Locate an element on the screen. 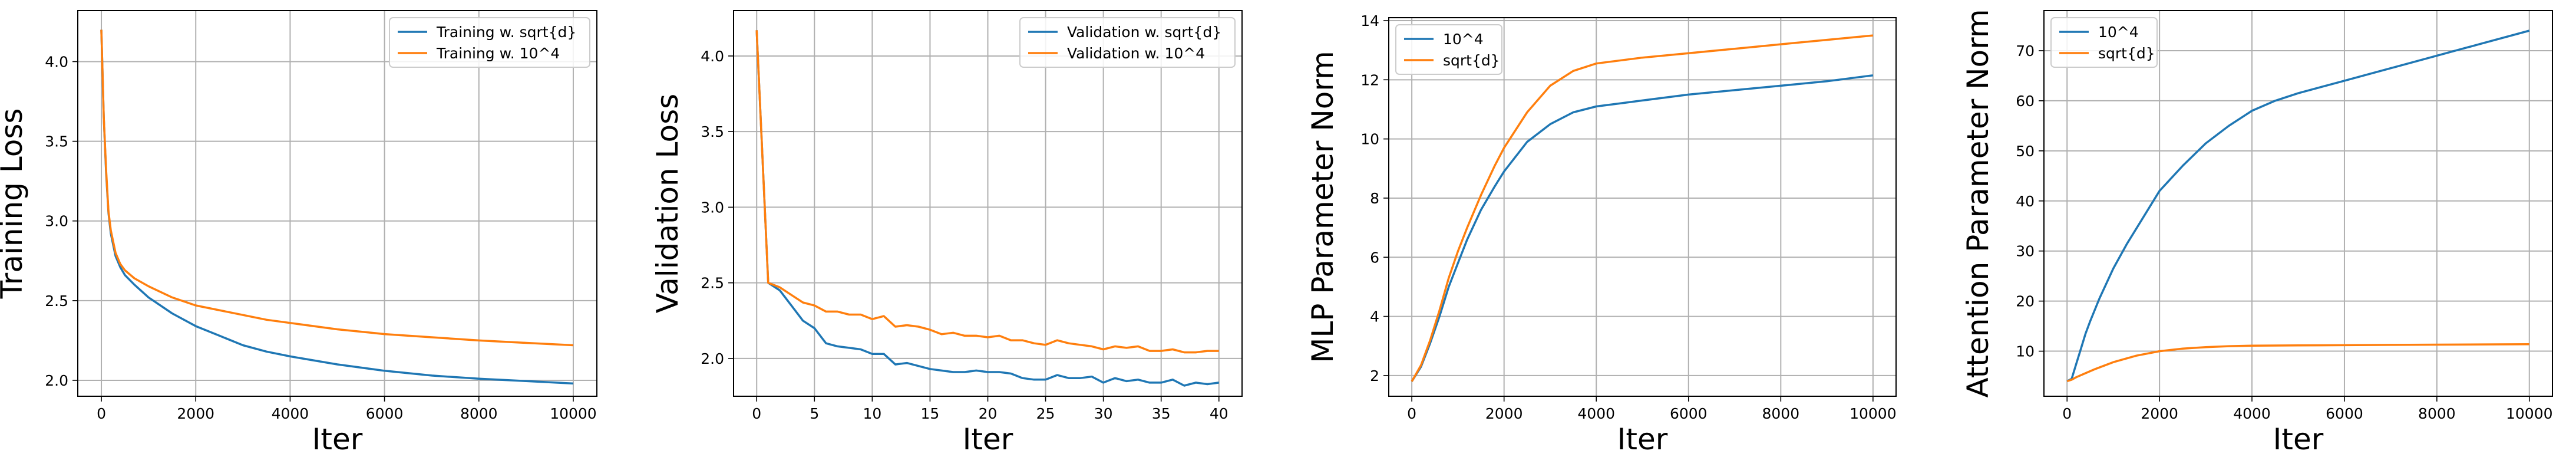 This screenshot has width=2576, height=467. x-tick-label: 20 is located at coordinates (989, 413).